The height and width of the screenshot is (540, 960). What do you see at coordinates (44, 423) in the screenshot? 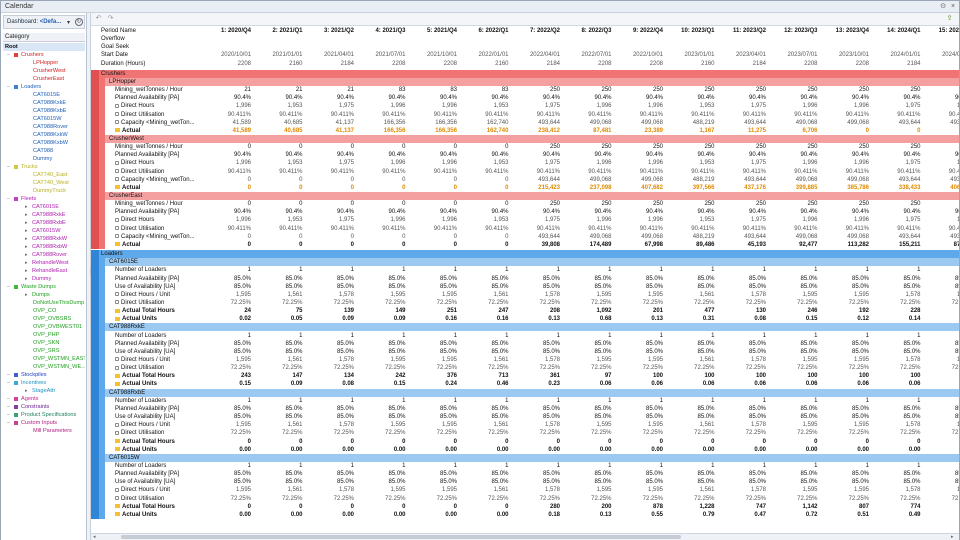
I see `tree-item: − Custom Inputs` at bounding box center [44, 423].